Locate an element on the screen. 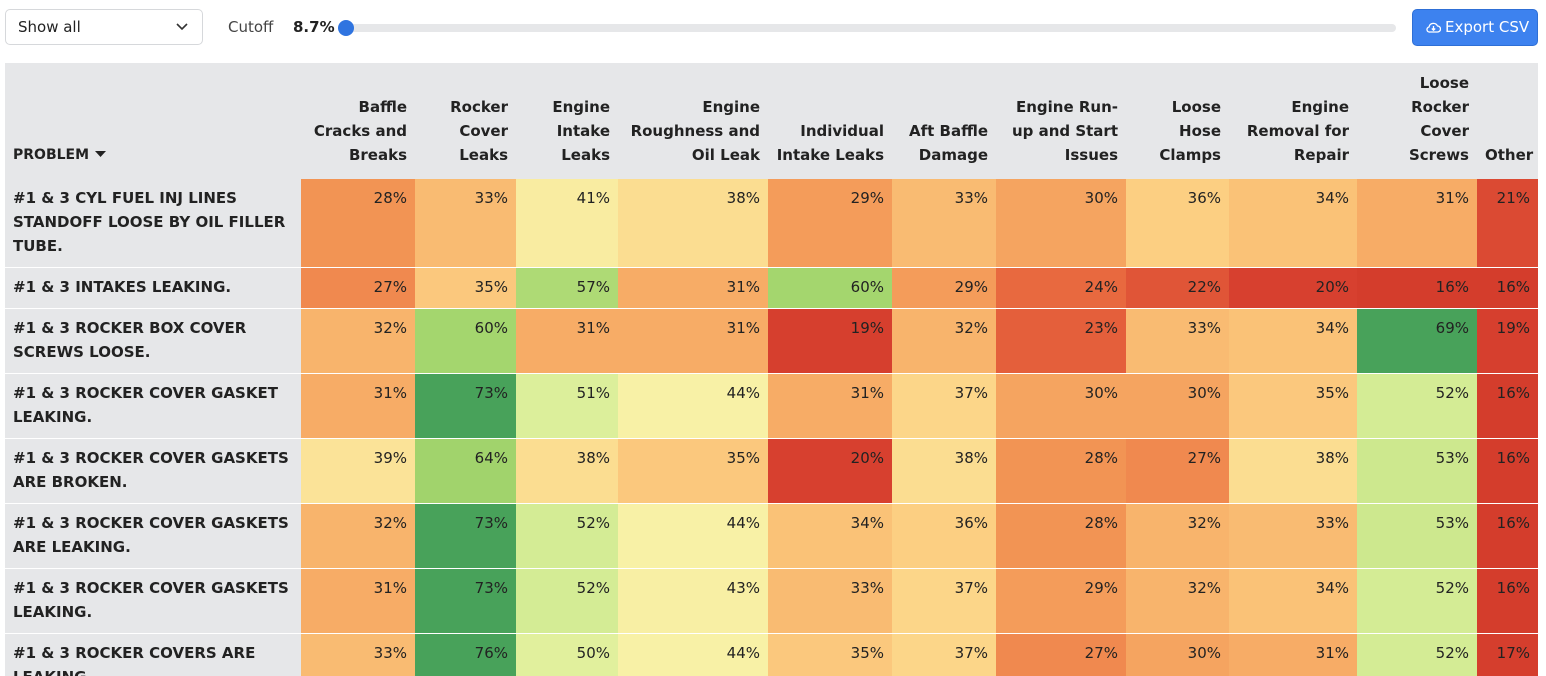 This screenshot has height=676, width=1546. column-header: Engine Run-up and Start Issues is located at coordinates (1061, 121).